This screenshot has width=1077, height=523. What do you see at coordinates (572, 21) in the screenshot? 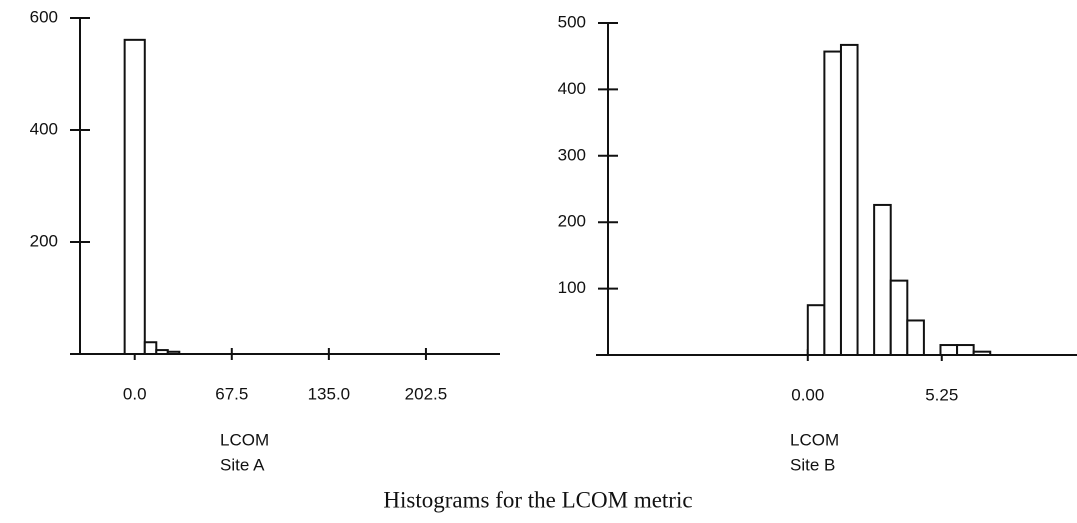
I see `y-tick-label: 500` at bounding box center [572, 21].